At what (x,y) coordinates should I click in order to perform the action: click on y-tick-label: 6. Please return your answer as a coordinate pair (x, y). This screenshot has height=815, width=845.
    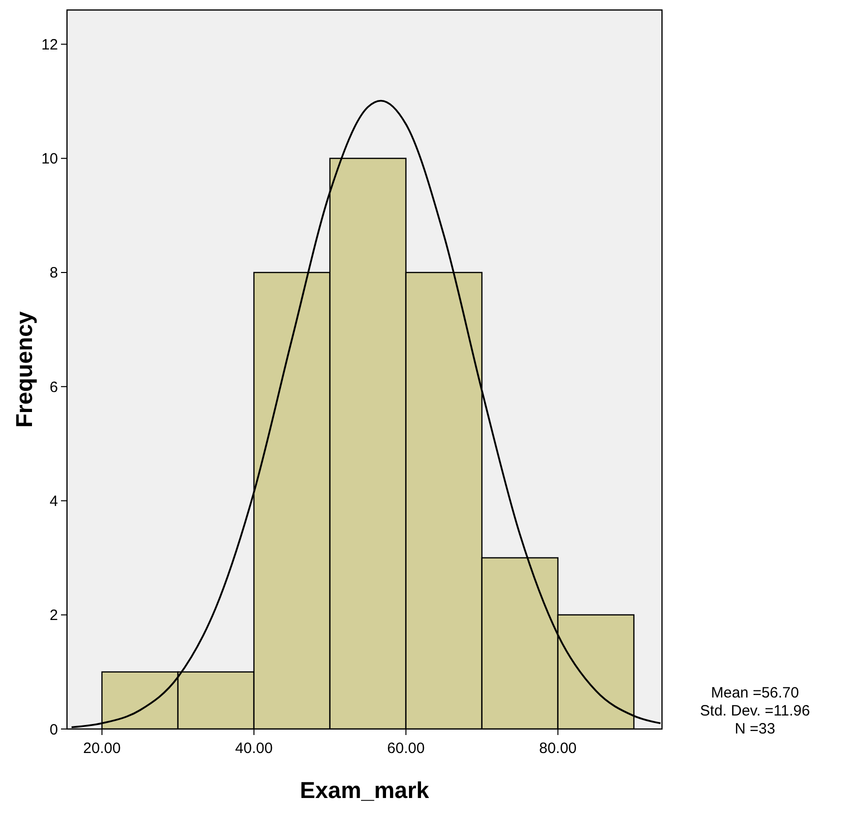
    Looking at the image, I should click on (54, 387).